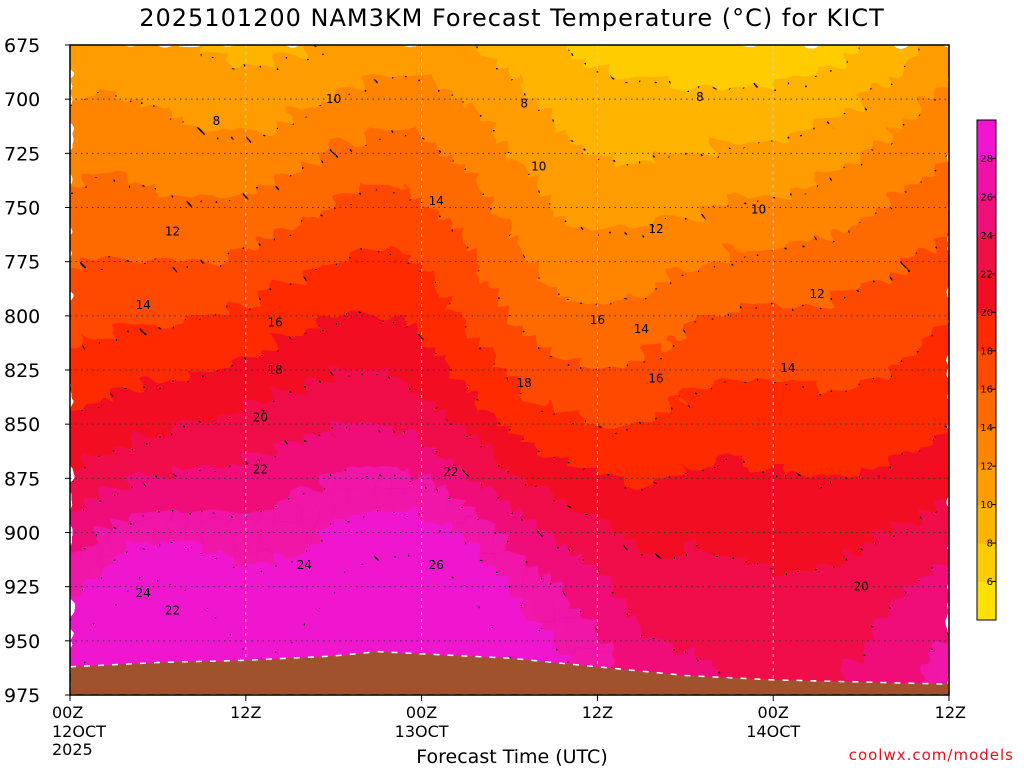 This screenshot has width=1024, height=768. I want to click on x-tick-label: 00Z, so click(421, 712).